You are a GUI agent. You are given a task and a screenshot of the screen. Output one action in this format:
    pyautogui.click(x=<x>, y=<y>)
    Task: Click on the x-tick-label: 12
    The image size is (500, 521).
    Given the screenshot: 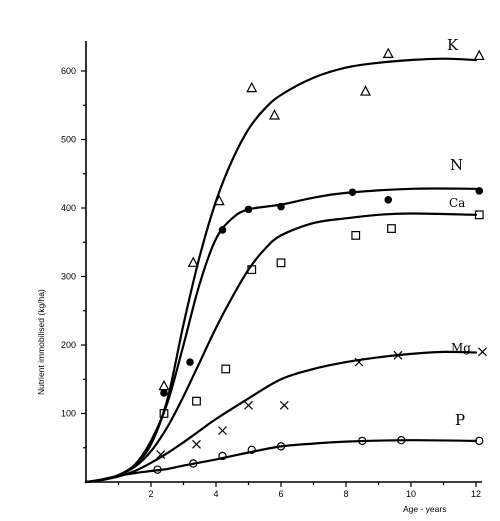 What is the action you would take?
    pyautogui.click(x=476, y=494)
    